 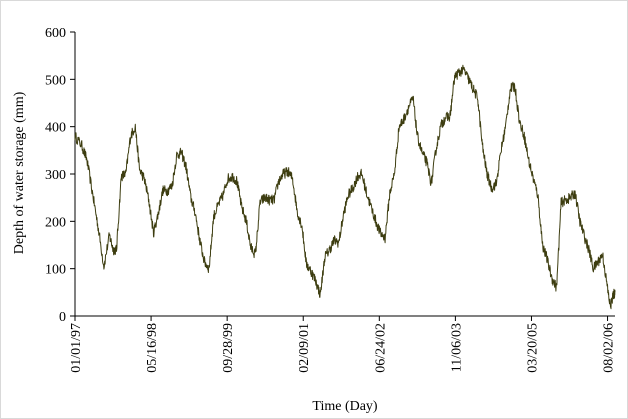 What do you see at coordinates (228, 348) in the screenshot?
I see `x-tick-label: 09/28/99` at bounding box center [228, 348].